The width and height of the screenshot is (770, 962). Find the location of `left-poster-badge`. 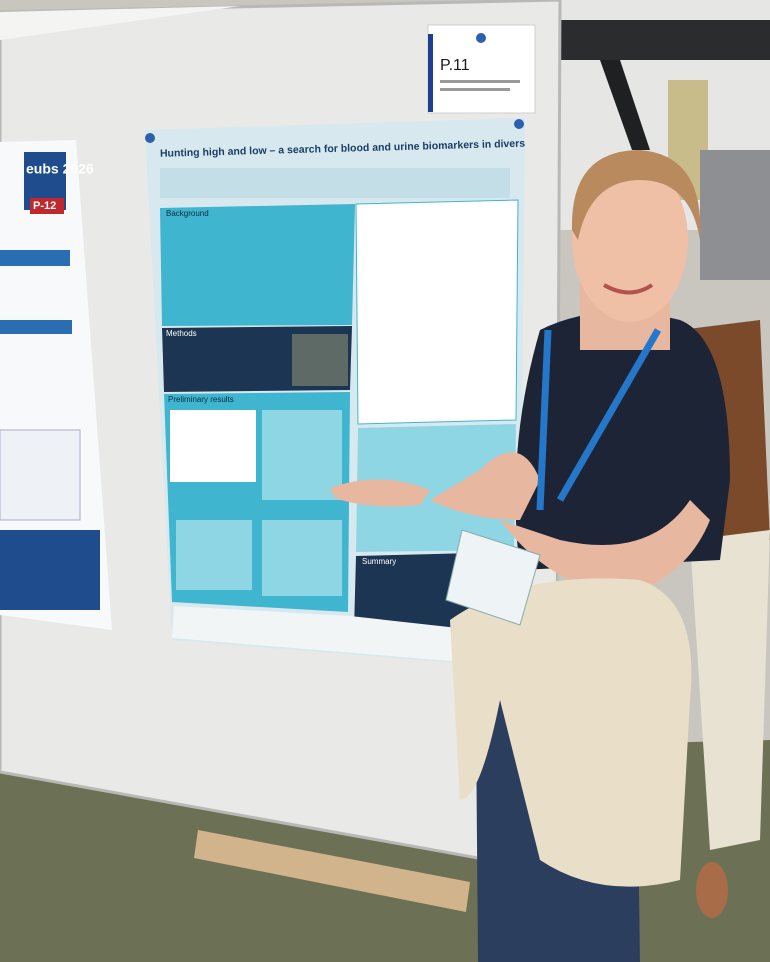

left-poster-badge is located at coordinates (47, 206).